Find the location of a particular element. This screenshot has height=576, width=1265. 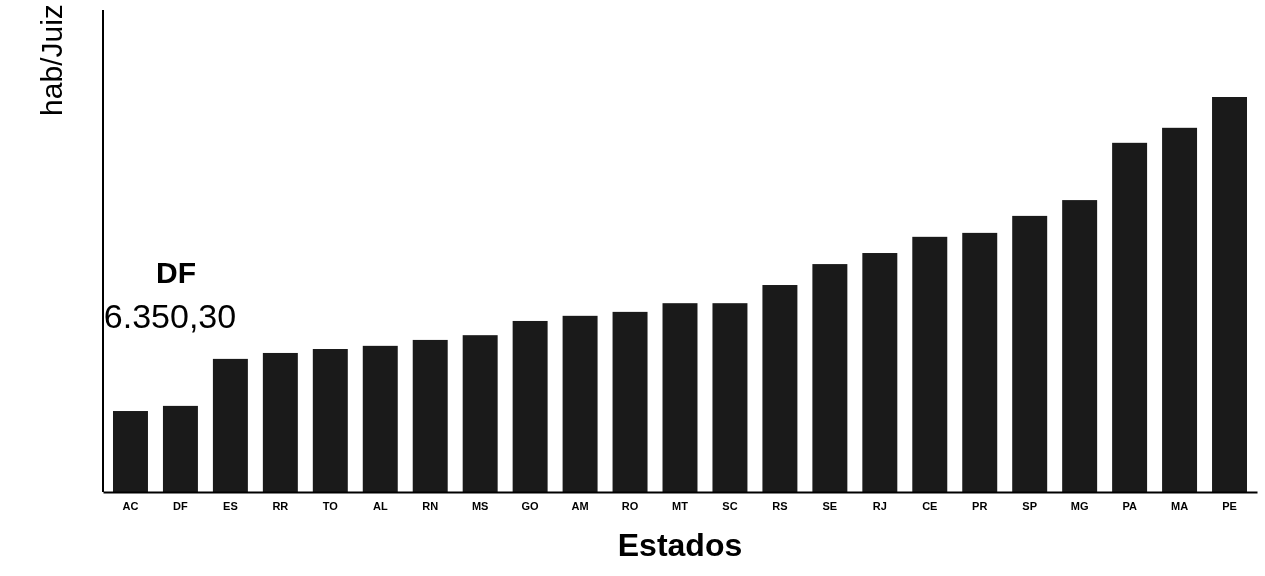

x-tick-label: DF is located at coordinates (181, 505).